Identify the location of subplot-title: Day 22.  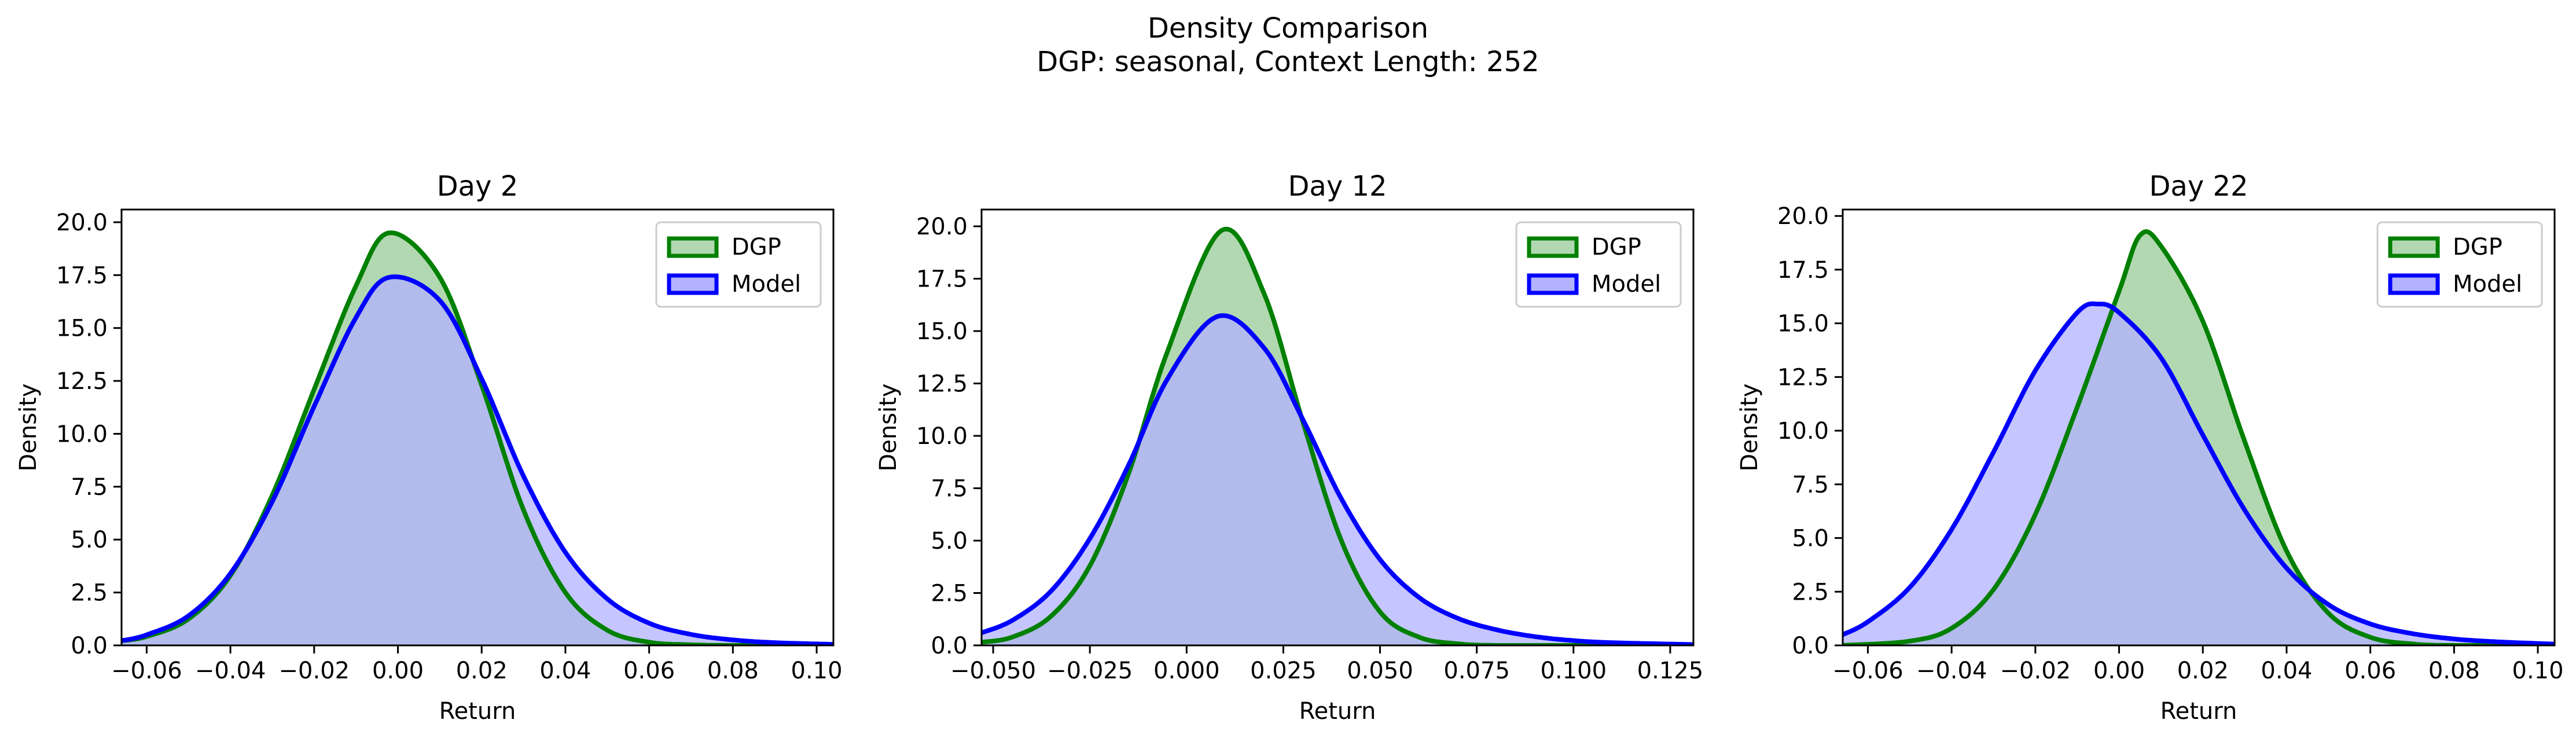
(2198, 186).